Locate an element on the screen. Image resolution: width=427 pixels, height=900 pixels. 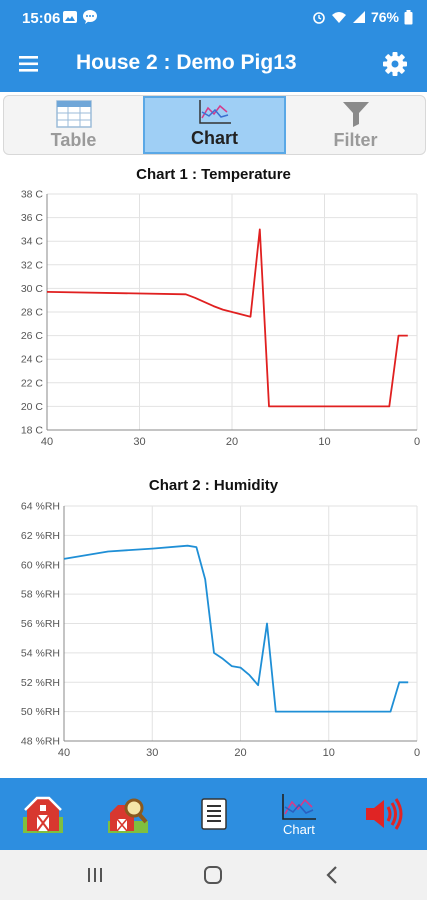
barn-icon is located at coordinates (42, 814).